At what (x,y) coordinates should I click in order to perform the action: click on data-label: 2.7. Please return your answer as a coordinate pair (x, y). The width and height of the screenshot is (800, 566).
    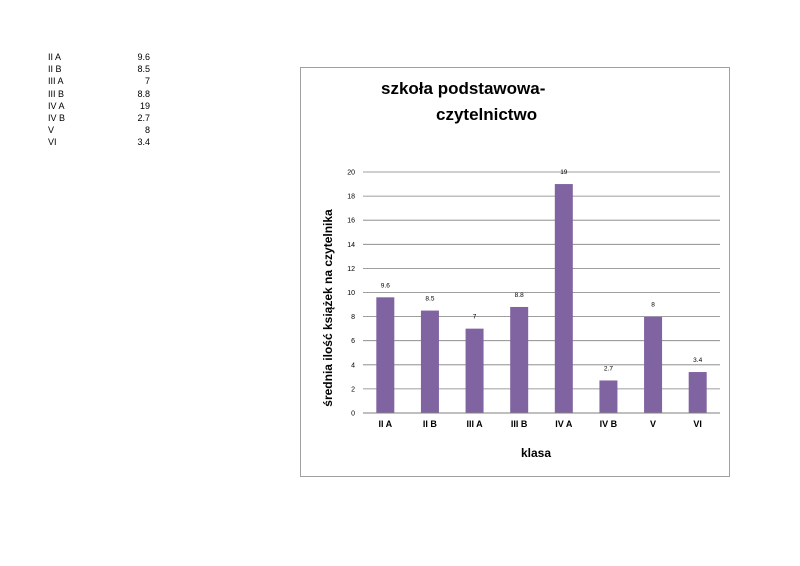
    Looking at the image, I should click on (608, 368).